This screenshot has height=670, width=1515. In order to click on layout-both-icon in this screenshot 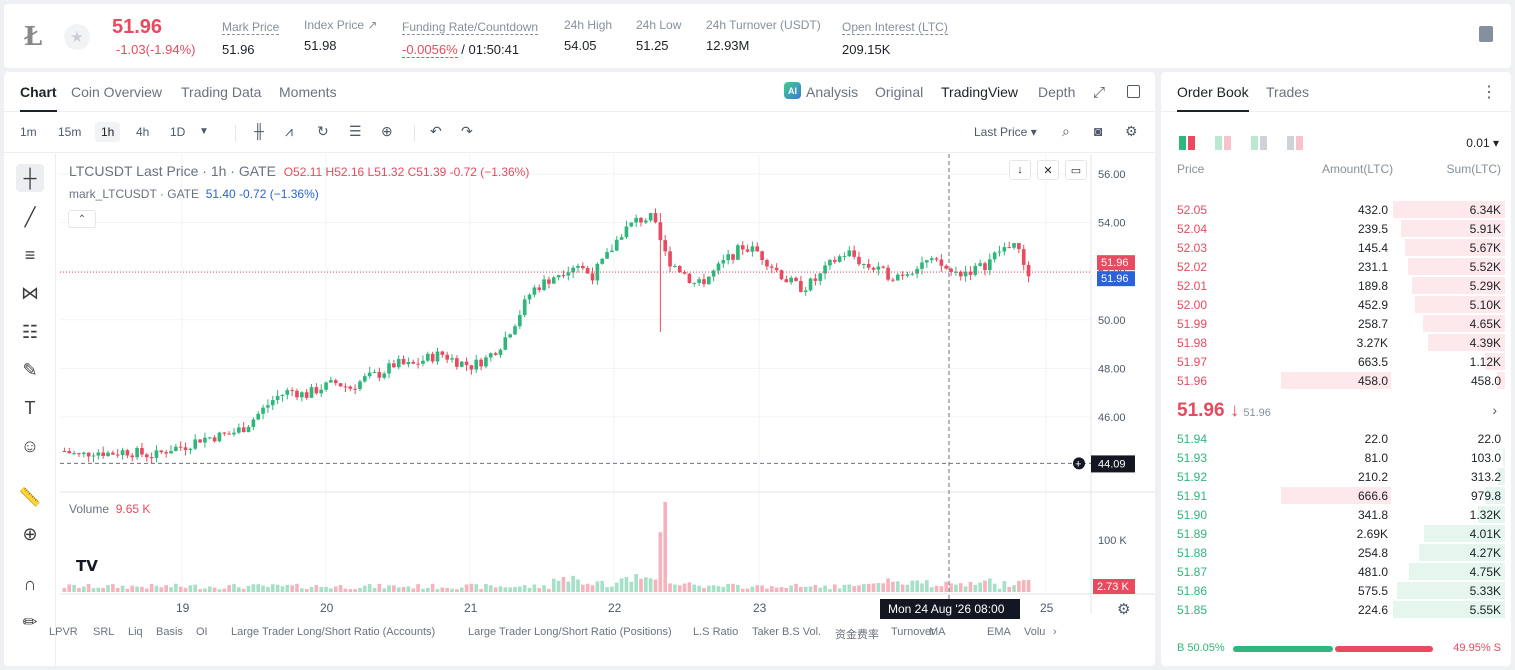, I will do `click(1187, 143)`.